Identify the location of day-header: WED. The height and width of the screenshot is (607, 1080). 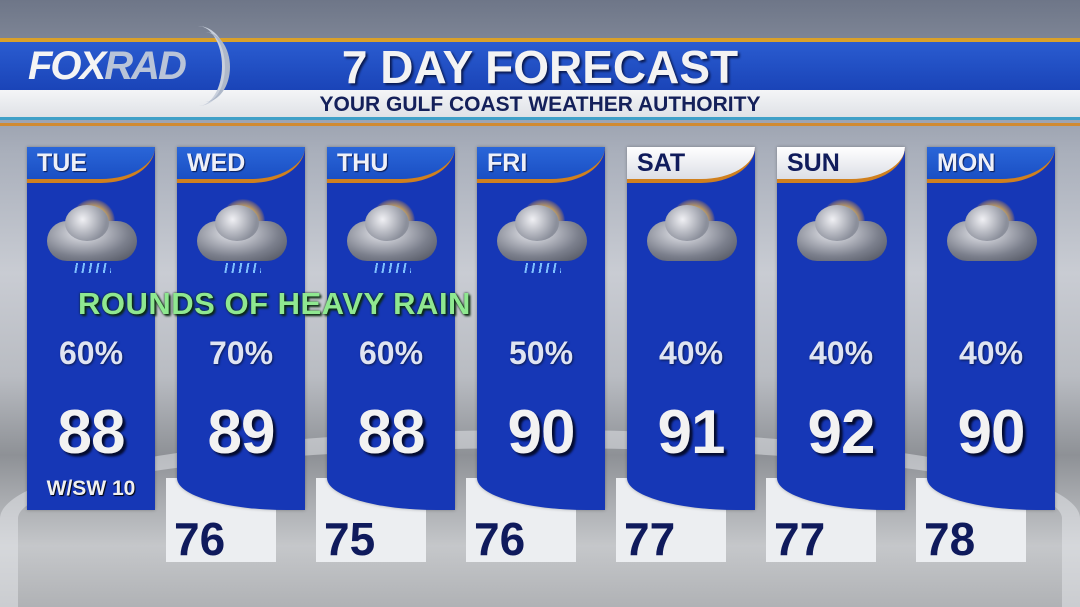
(241, 165).